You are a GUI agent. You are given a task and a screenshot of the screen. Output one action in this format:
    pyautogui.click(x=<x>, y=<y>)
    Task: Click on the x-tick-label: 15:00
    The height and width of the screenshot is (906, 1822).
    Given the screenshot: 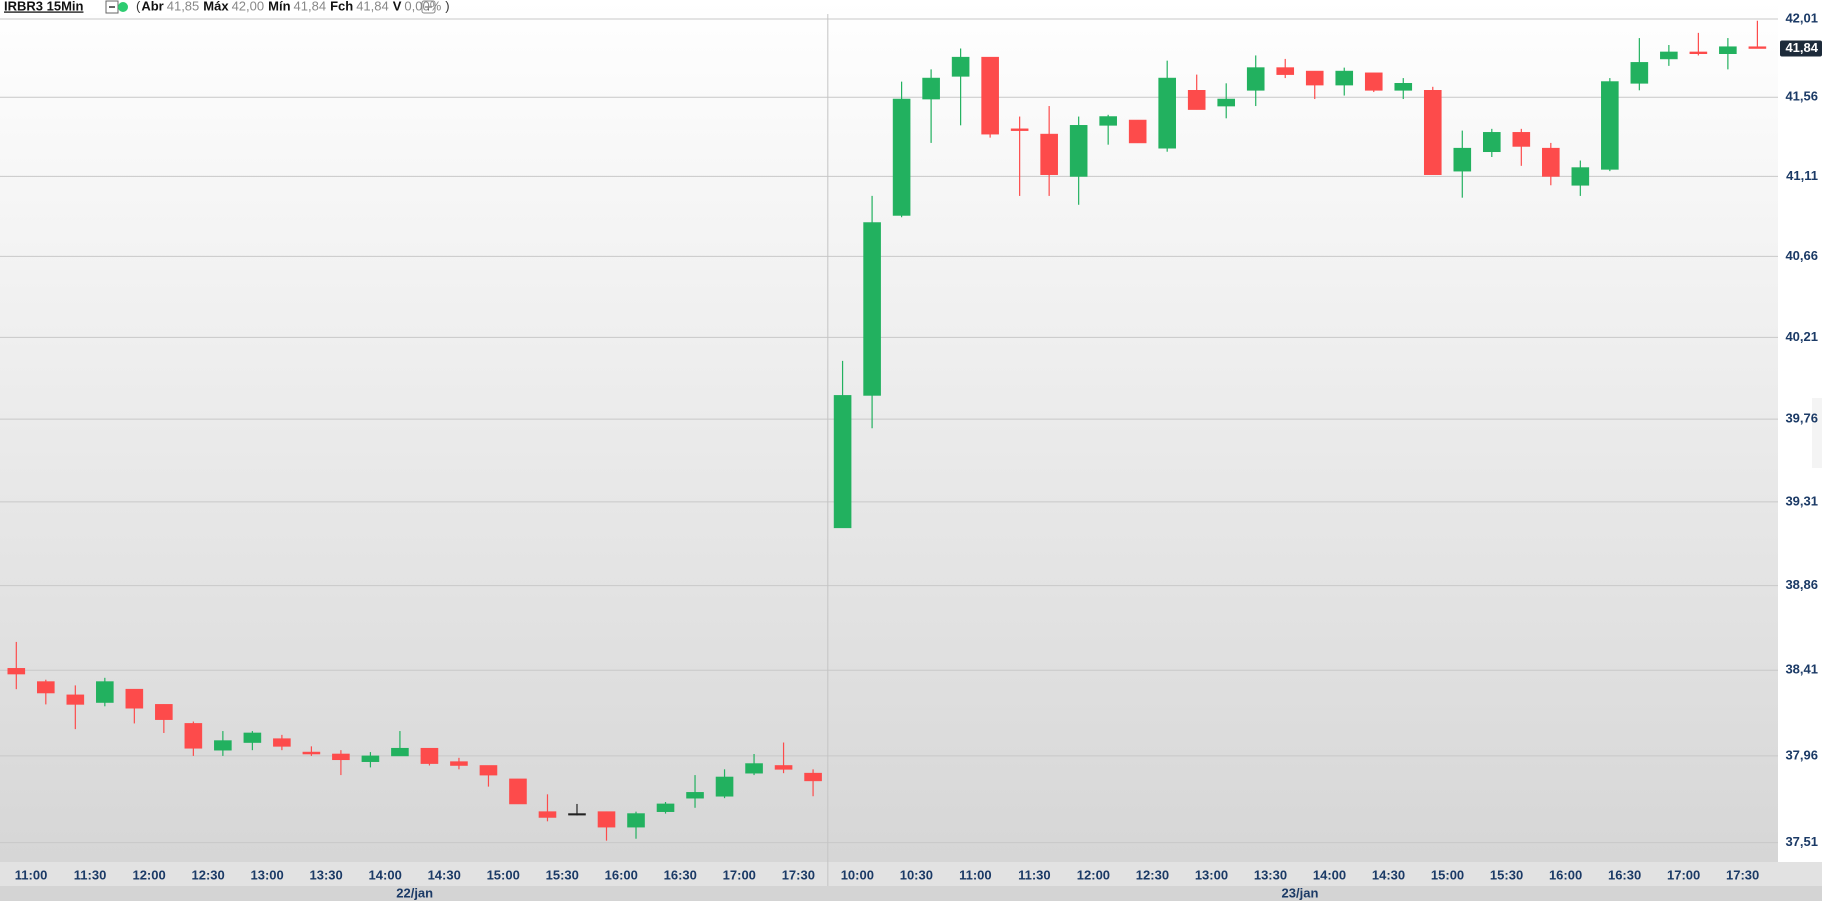 What is the action you would take?
    pyautogui.click(x=503, y=874)
    